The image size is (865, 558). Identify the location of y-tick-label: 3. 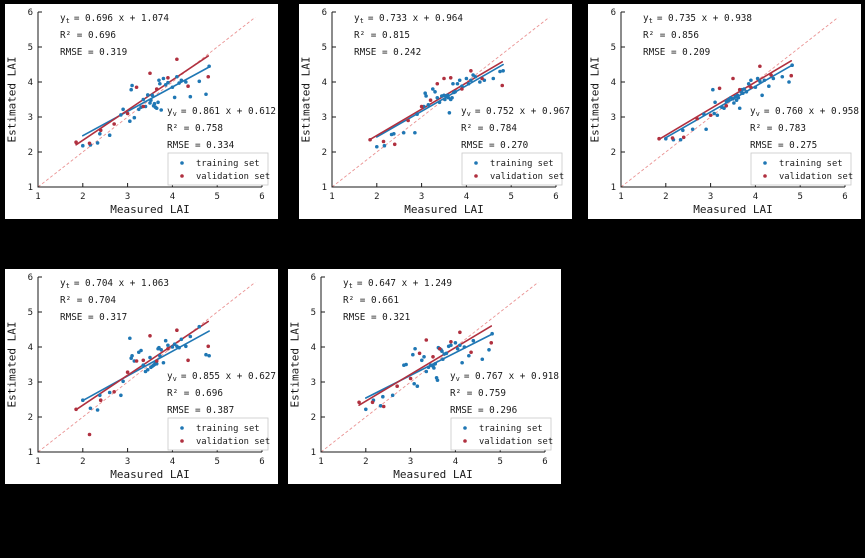
(30, 118).